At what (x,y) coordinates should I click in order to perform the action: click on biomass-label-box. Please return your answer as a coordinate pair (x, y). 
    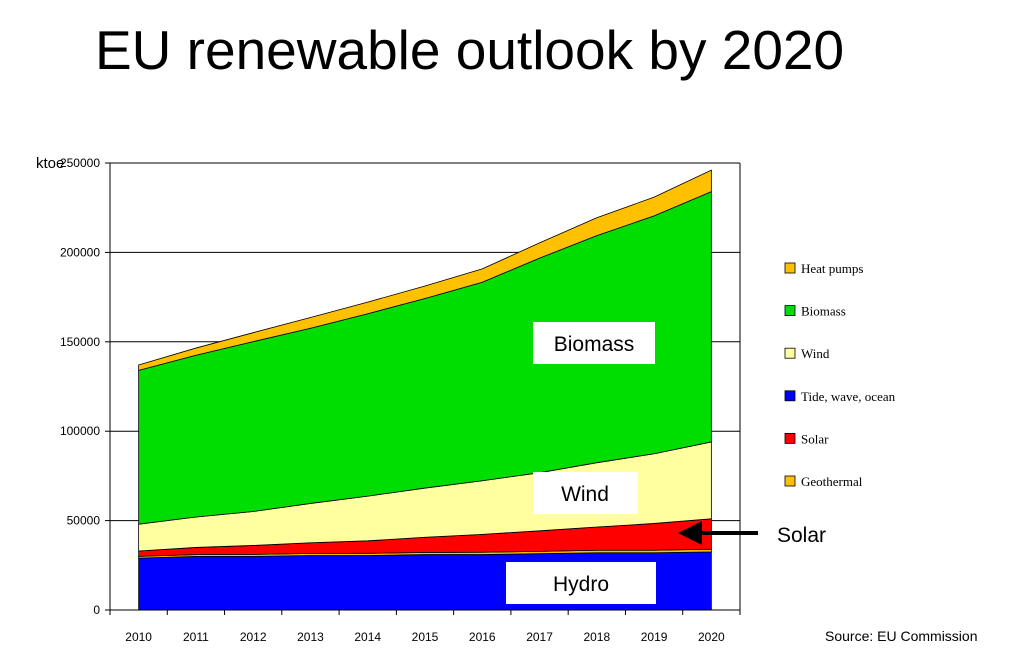
    Looking at the image, I should click on (594, 343).